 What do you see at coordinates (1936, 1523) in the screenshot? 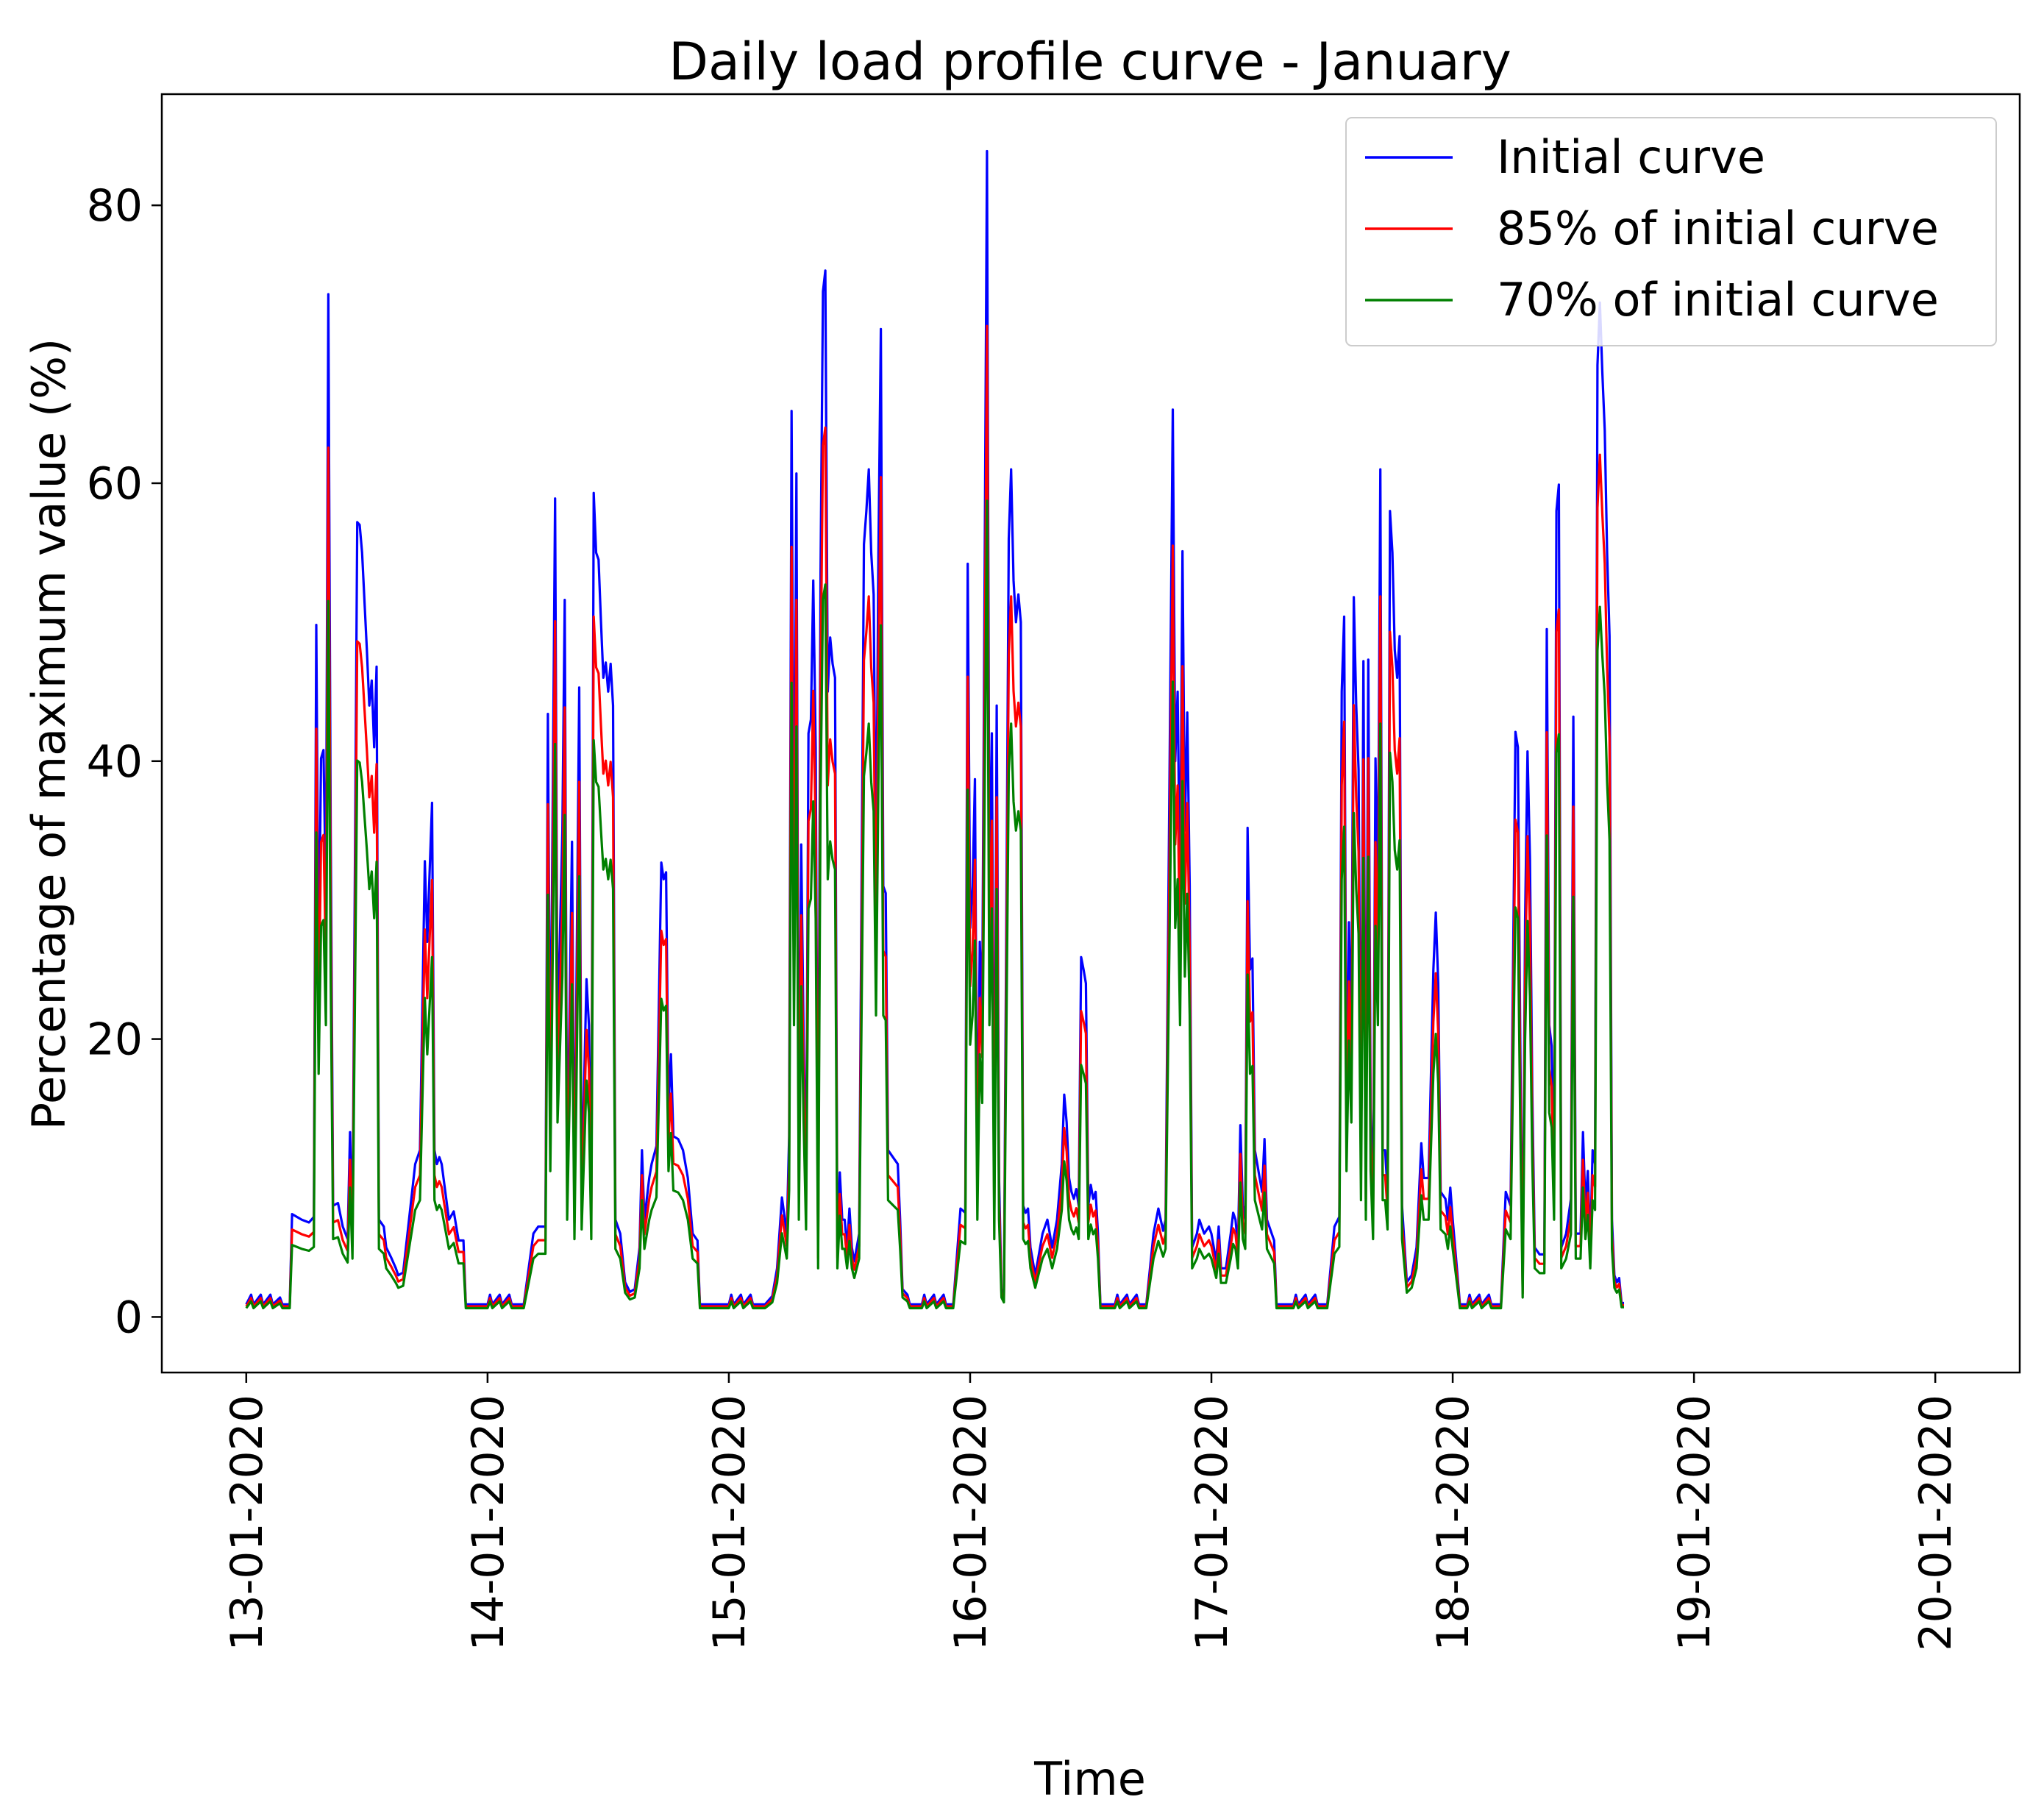
I see `x-tick-label: 20-01-2020` at bounding box center [1936, 1523].